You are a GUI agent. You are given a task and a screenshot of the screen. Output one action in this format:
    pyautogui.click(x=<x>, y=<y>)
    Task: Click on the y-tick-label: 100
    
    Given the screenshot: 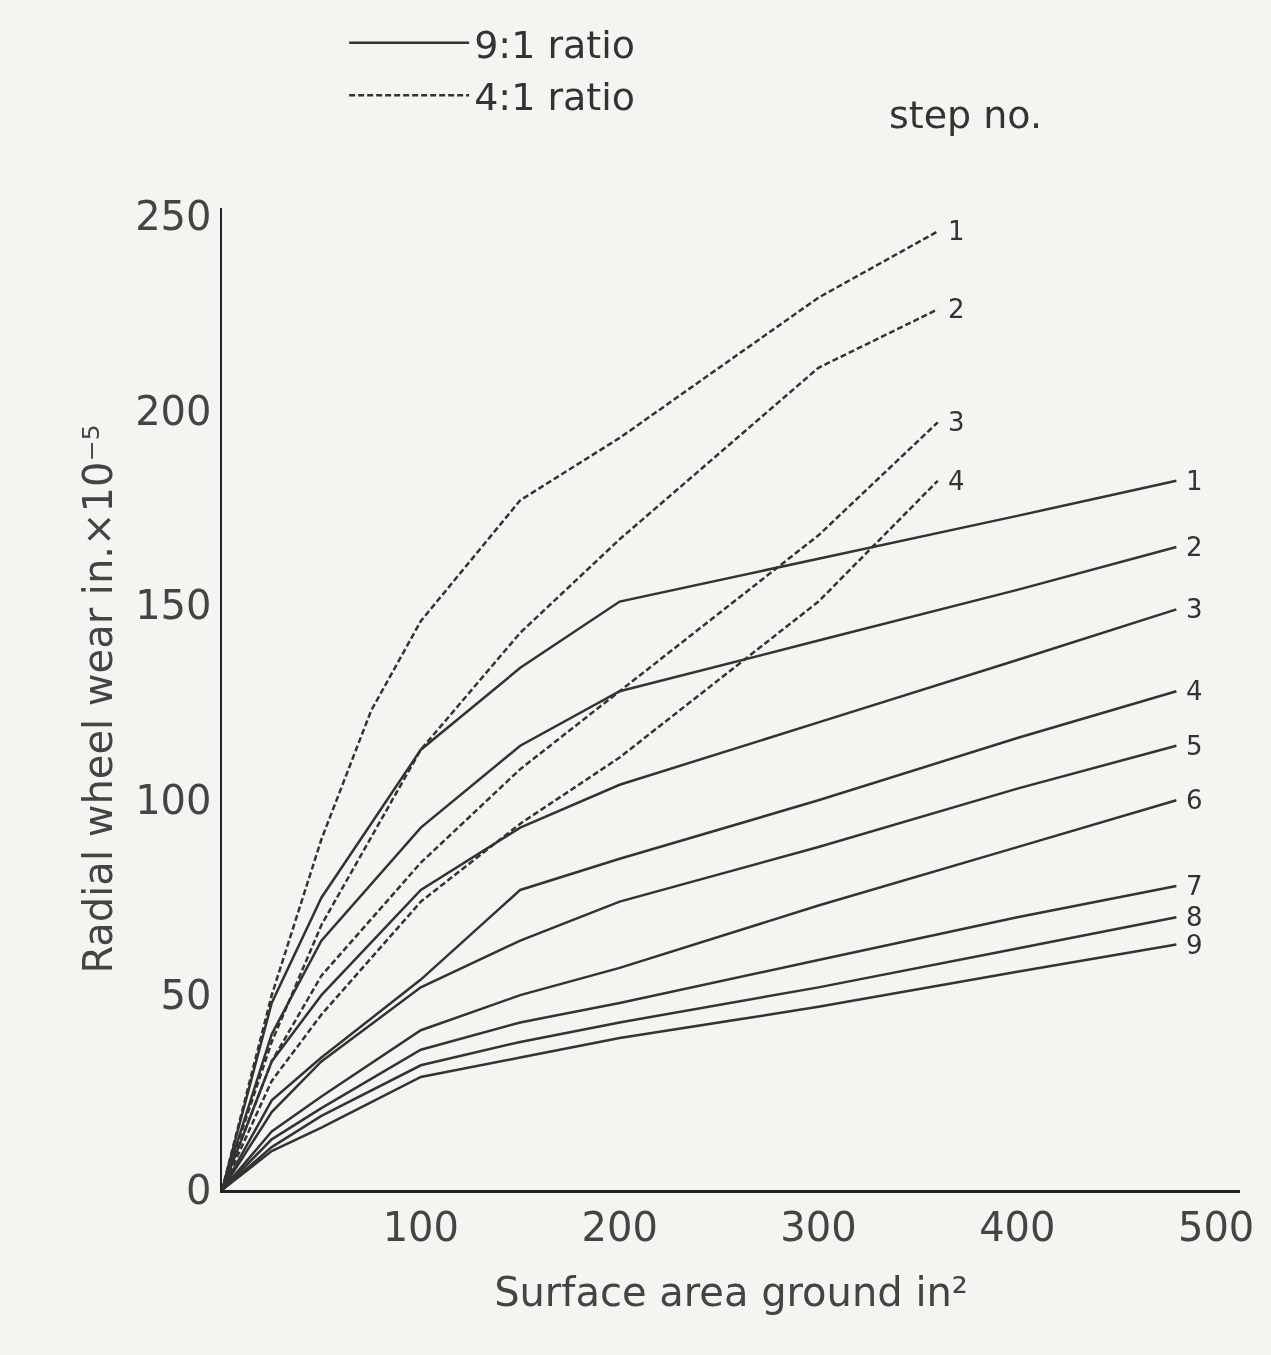 What is the action you would take?
    pyautogui.click(x=173, y=800)
    